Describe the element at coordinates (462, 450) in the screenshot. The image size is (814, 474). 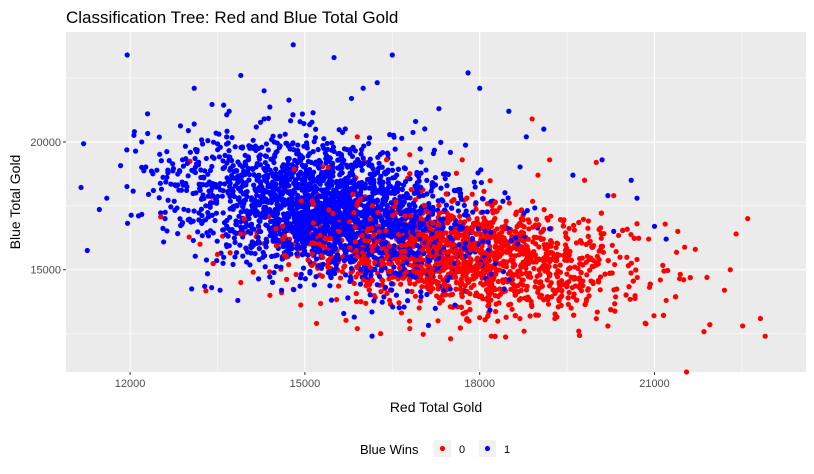
I see `legend-label-0: 0` at that location.